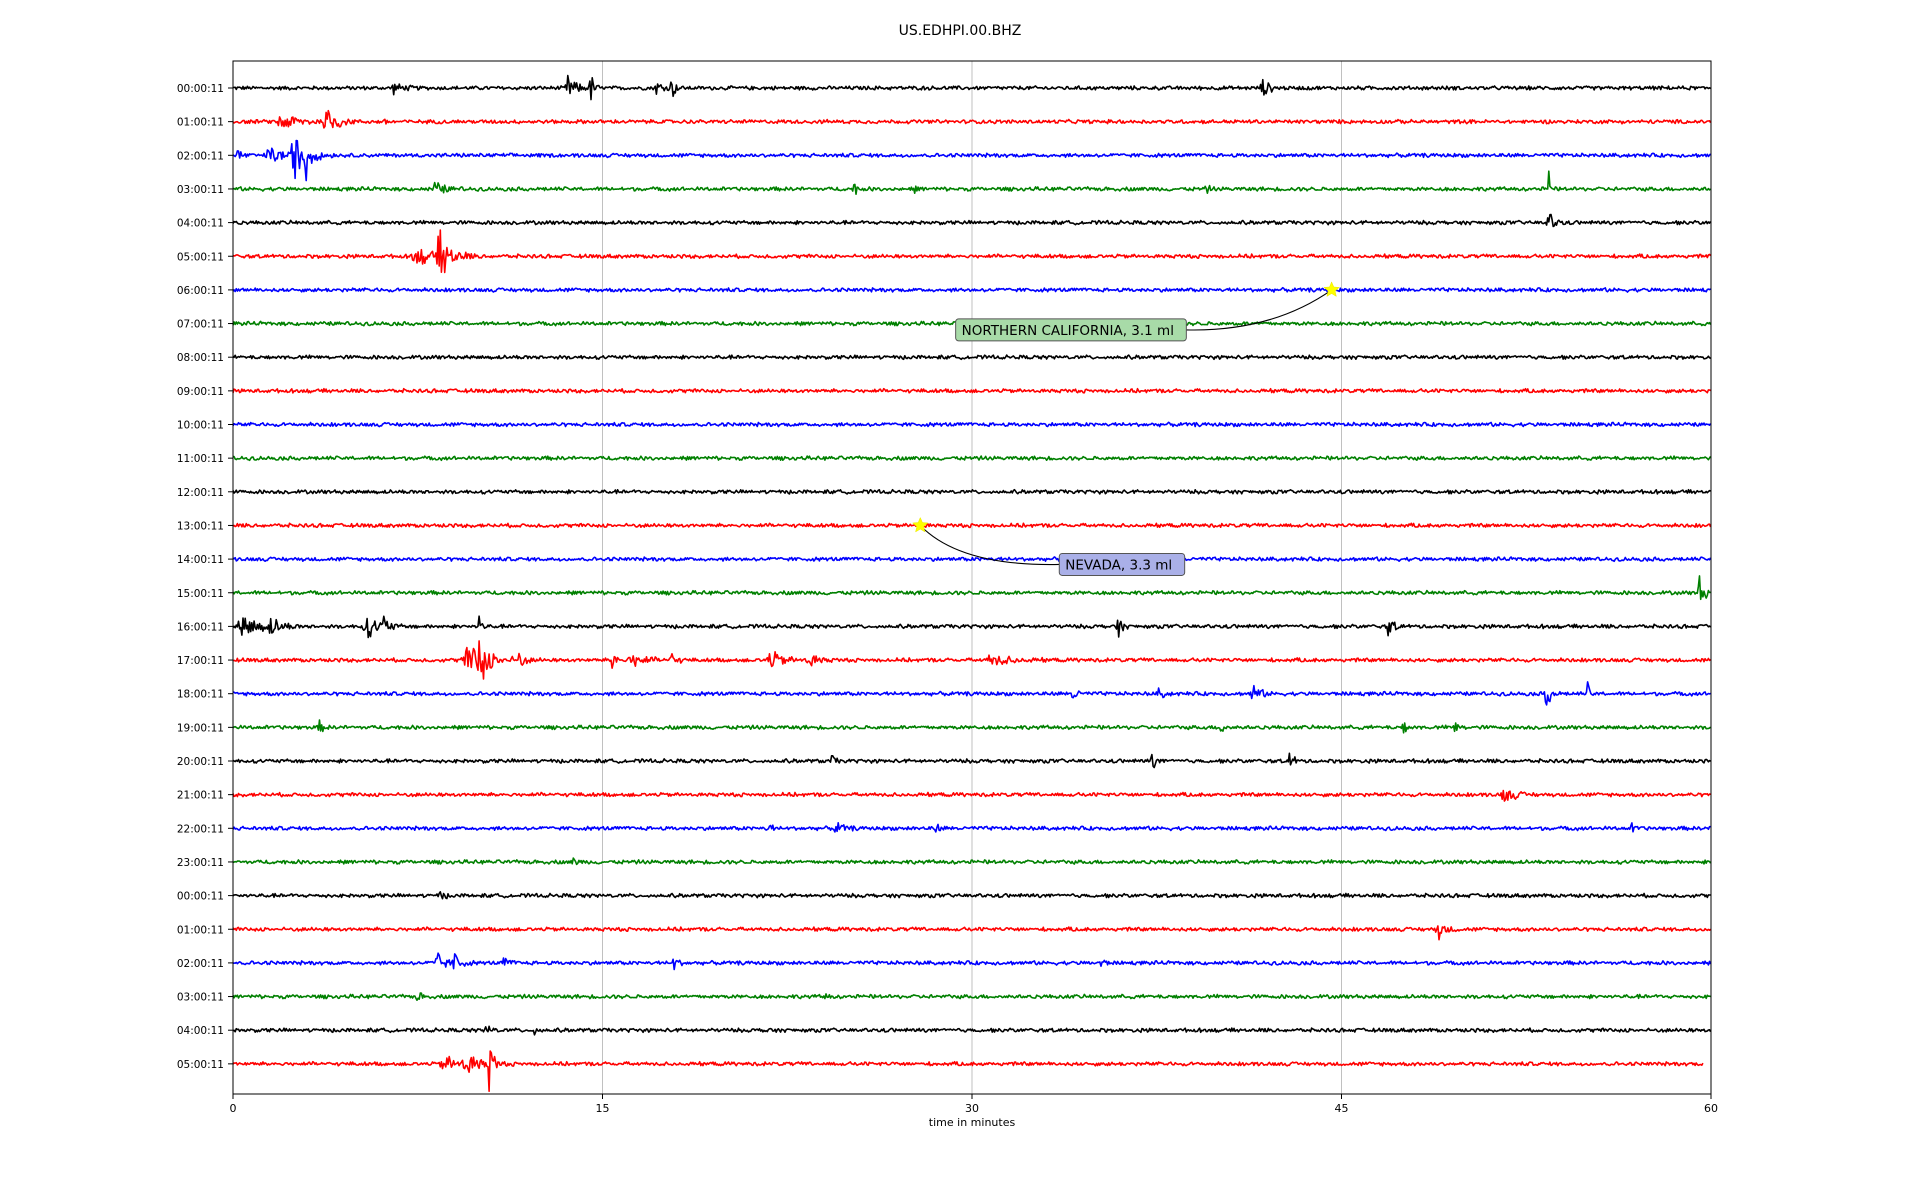  What do you see at coordinates (200, 863) in the screenshot?
I see `y-tick-label: 23:00:11` at bounding box center [200, 863].